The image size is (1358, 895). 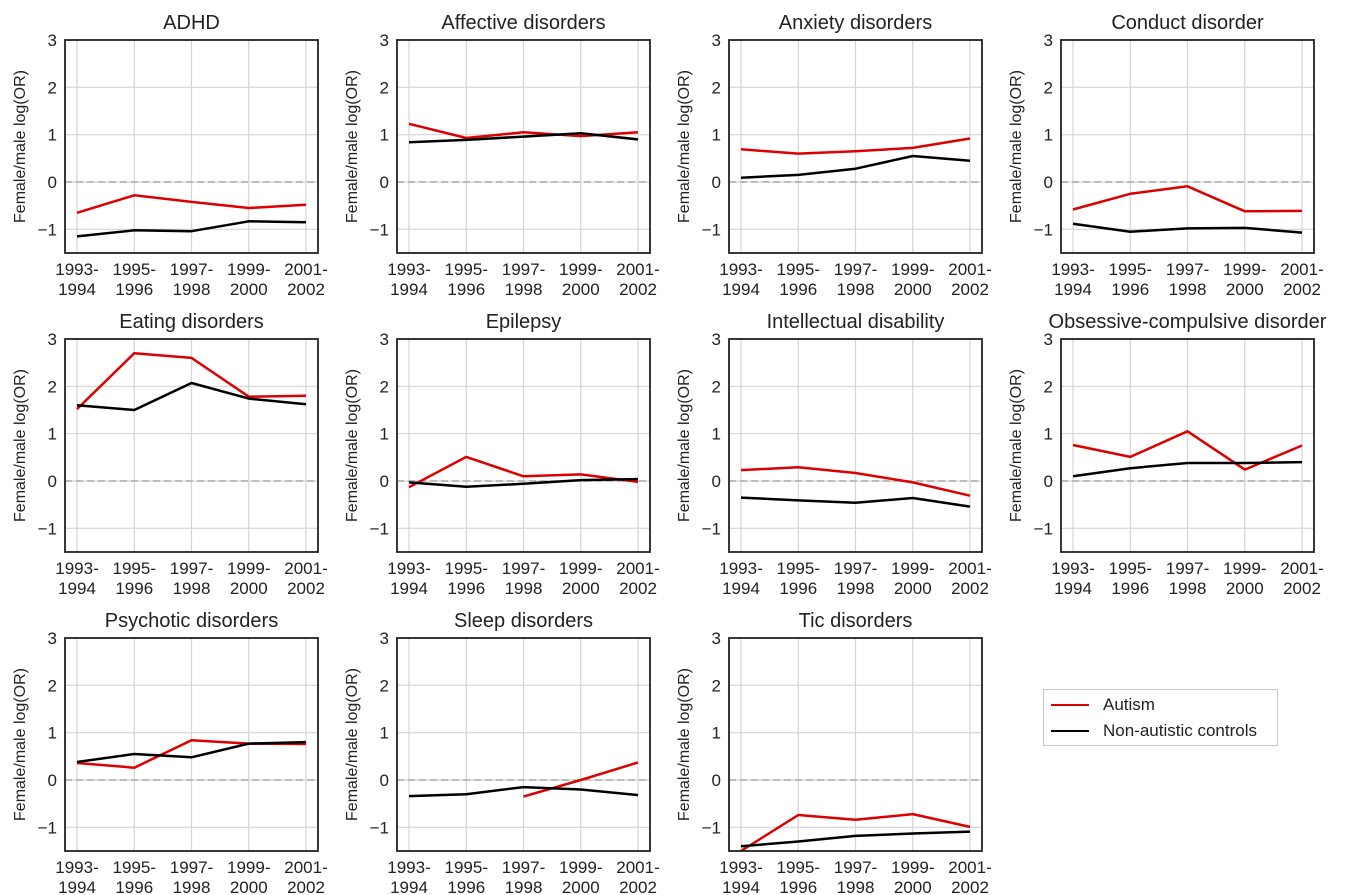 I want to click on subplot-title: Conduct disorder, so click(x=1187, y=23).